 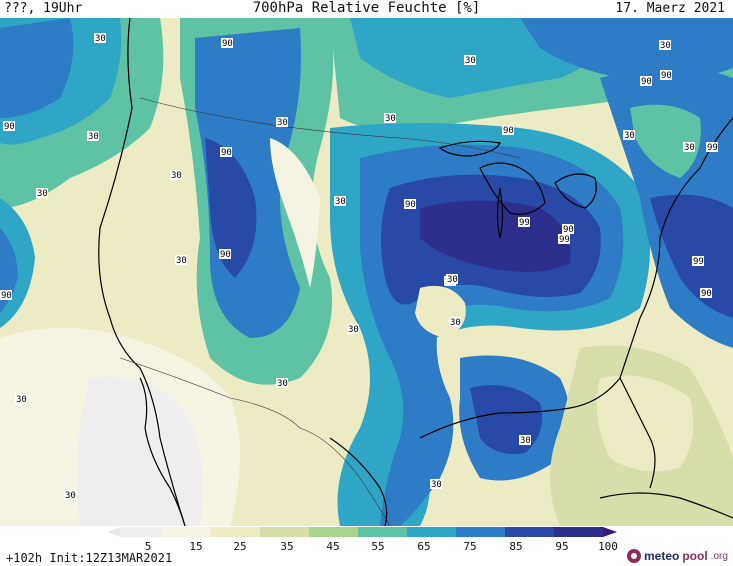 I want to click on legend-tick: 25, so click(x=240, y=546).